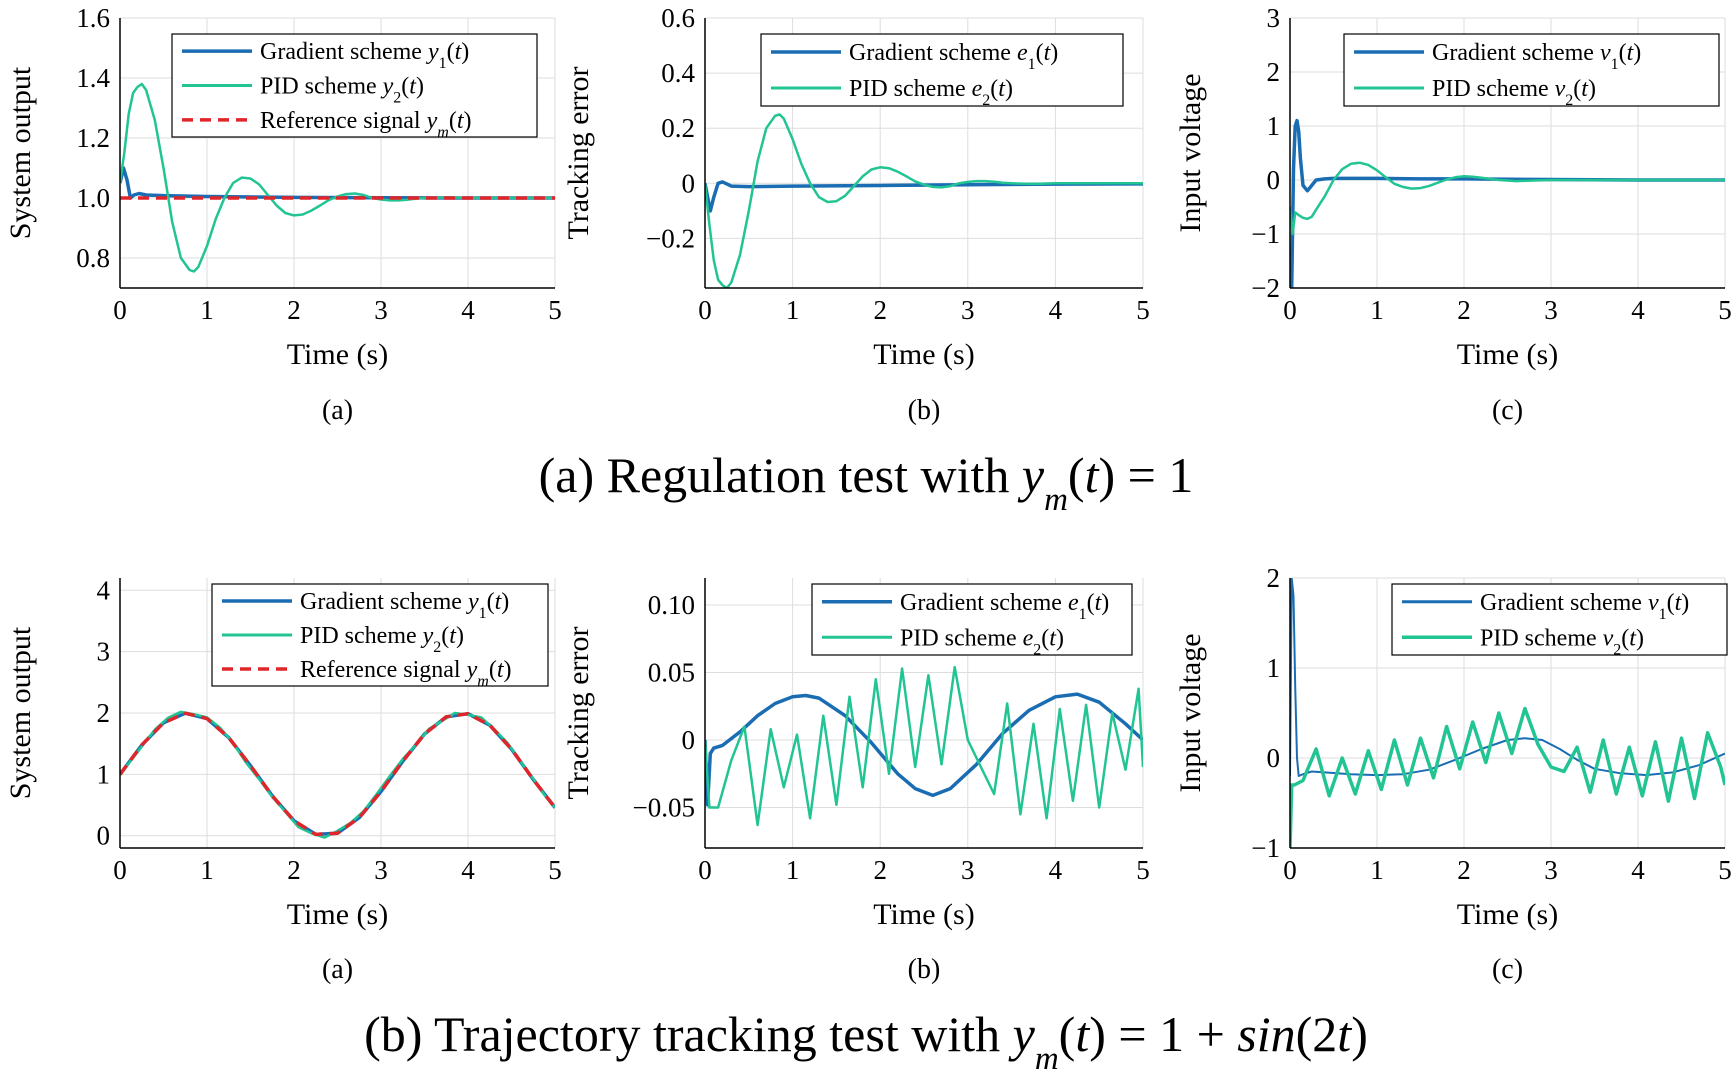 This screenshot has width=1732, height=1077. What do you see at coordinates (1265, 288) in the screenshot?
I see `y-tick-label: −2` at bounding box center [1265, 288].